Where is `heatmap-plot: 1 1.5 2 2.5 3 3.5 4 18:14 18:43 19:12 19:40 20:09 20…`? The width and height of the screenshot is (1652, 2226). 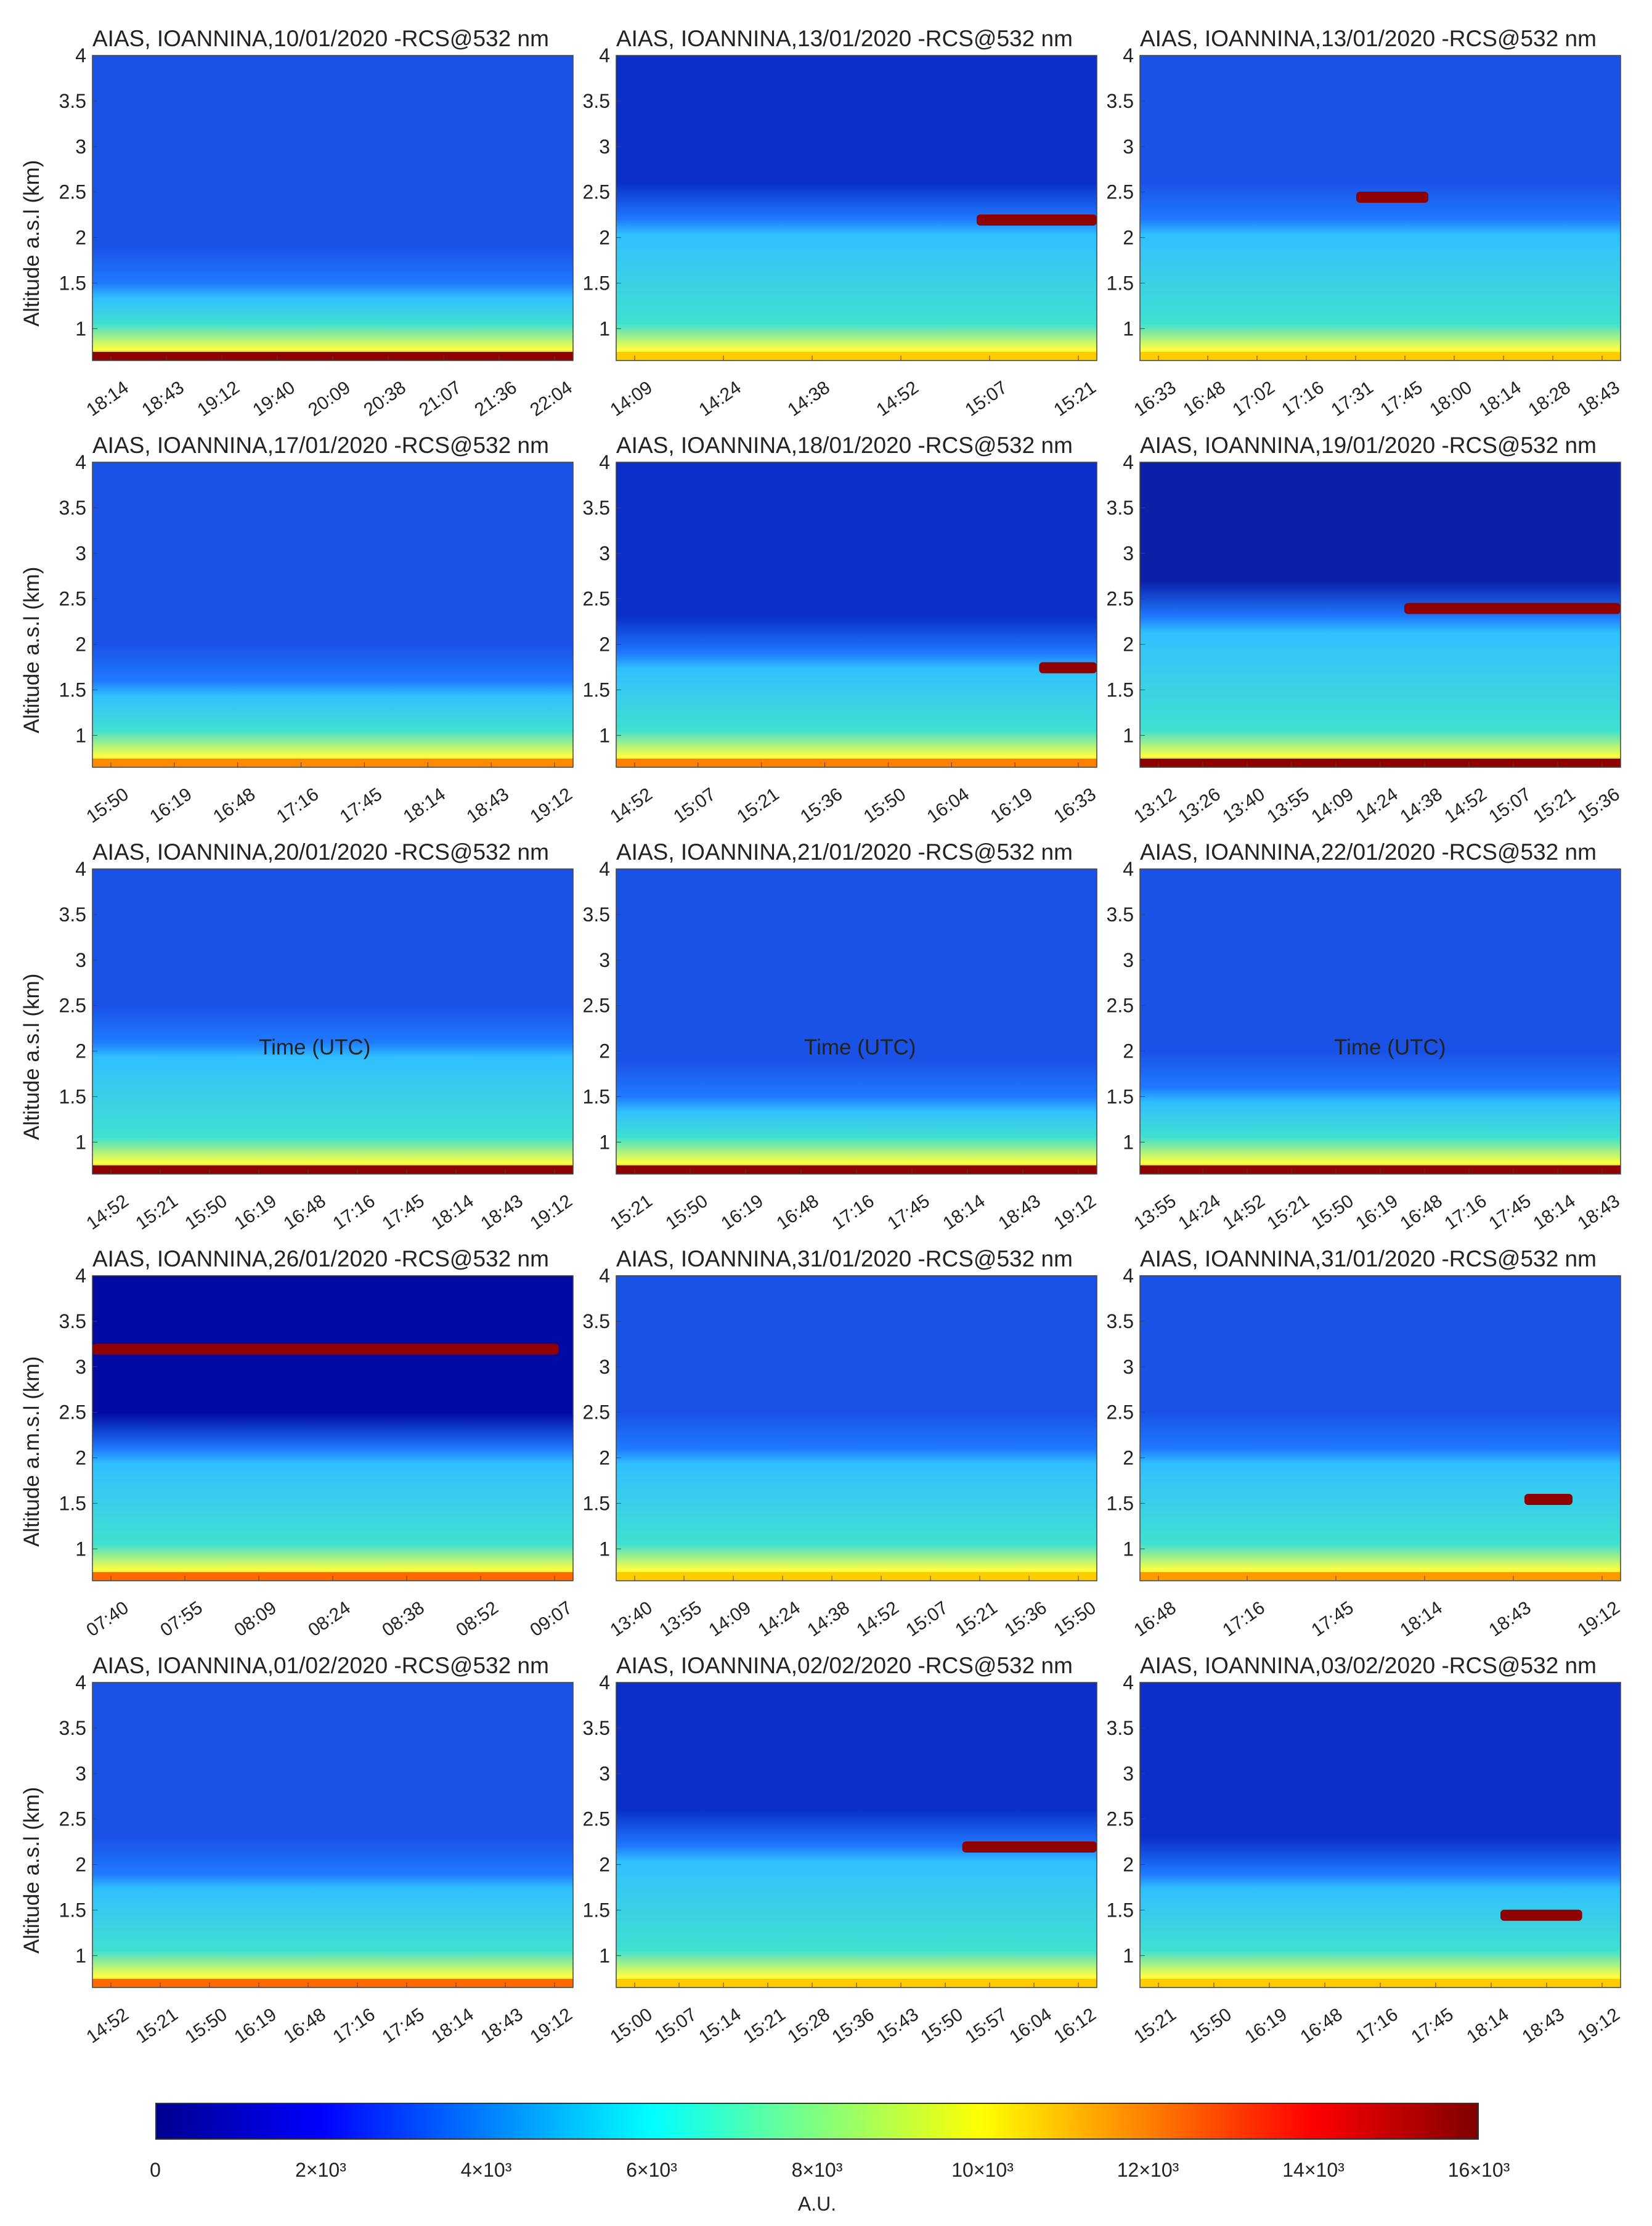 heatmap-plot: 1 1.5 2 2.5 3 3.5 4 18:14 18:43 19:12 19:40 20:09 20… is located at coordinates (317, 232).